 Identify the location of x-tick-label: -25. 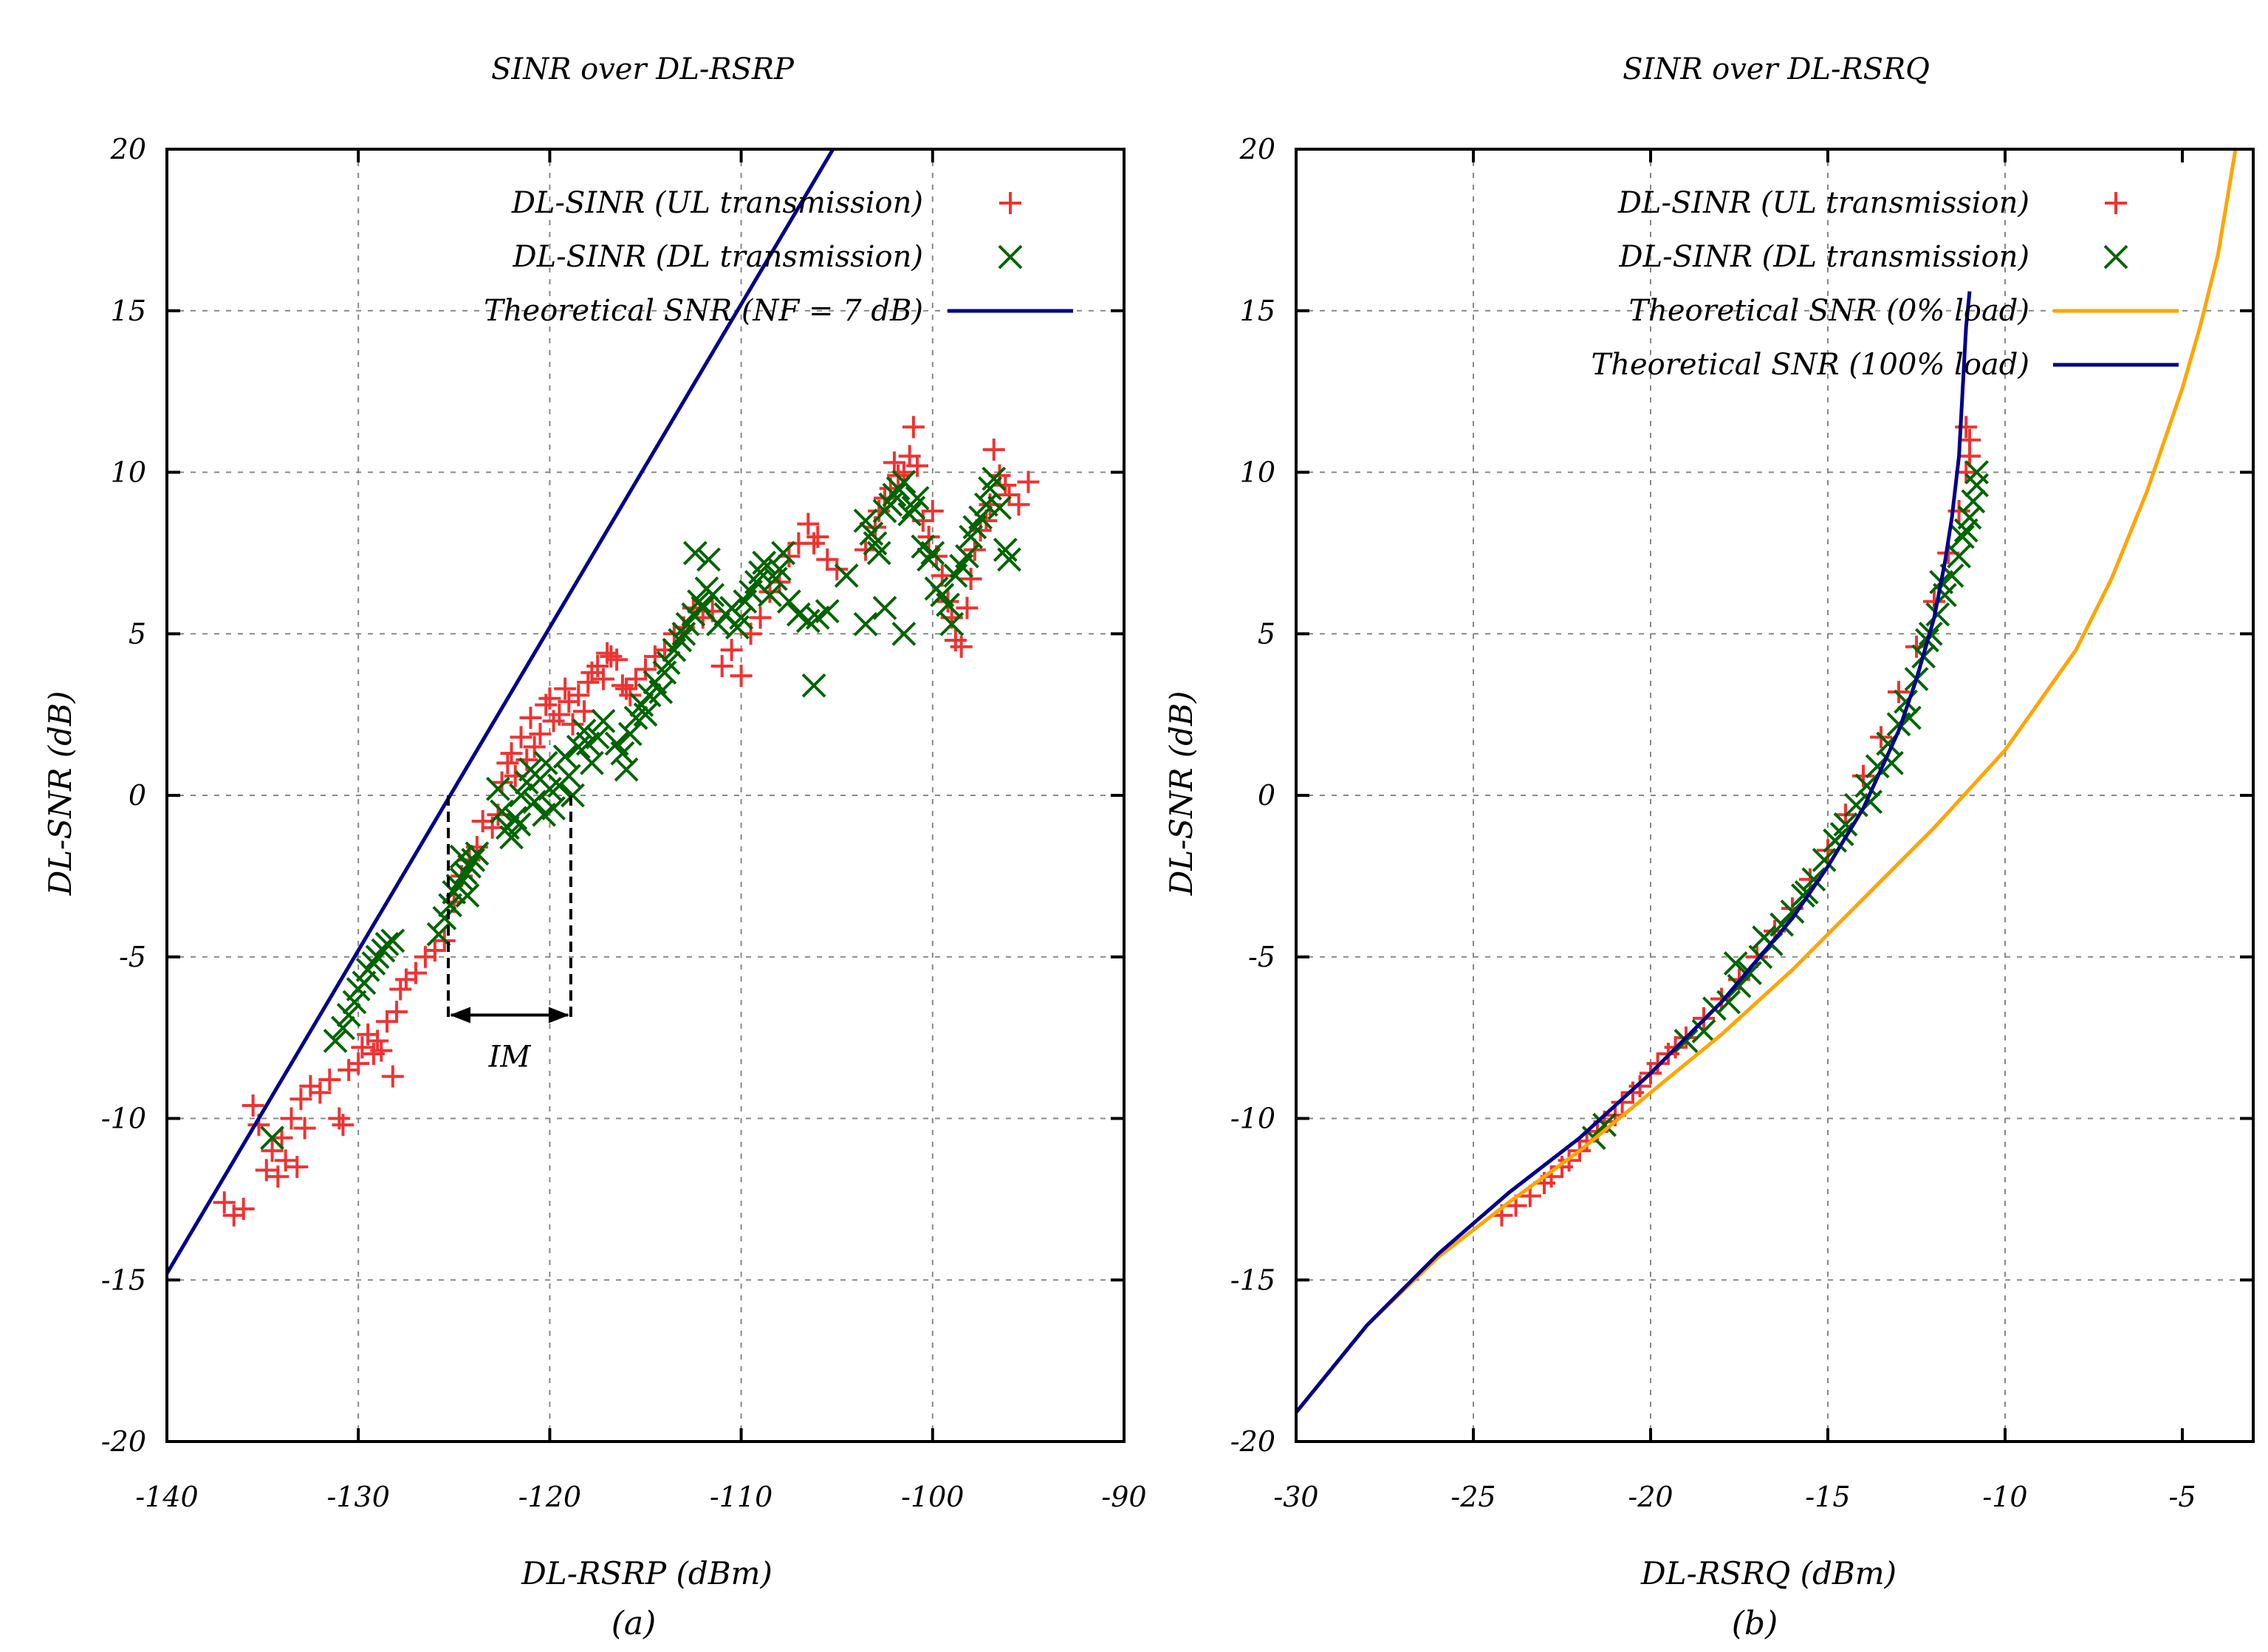
(1473, 1497).